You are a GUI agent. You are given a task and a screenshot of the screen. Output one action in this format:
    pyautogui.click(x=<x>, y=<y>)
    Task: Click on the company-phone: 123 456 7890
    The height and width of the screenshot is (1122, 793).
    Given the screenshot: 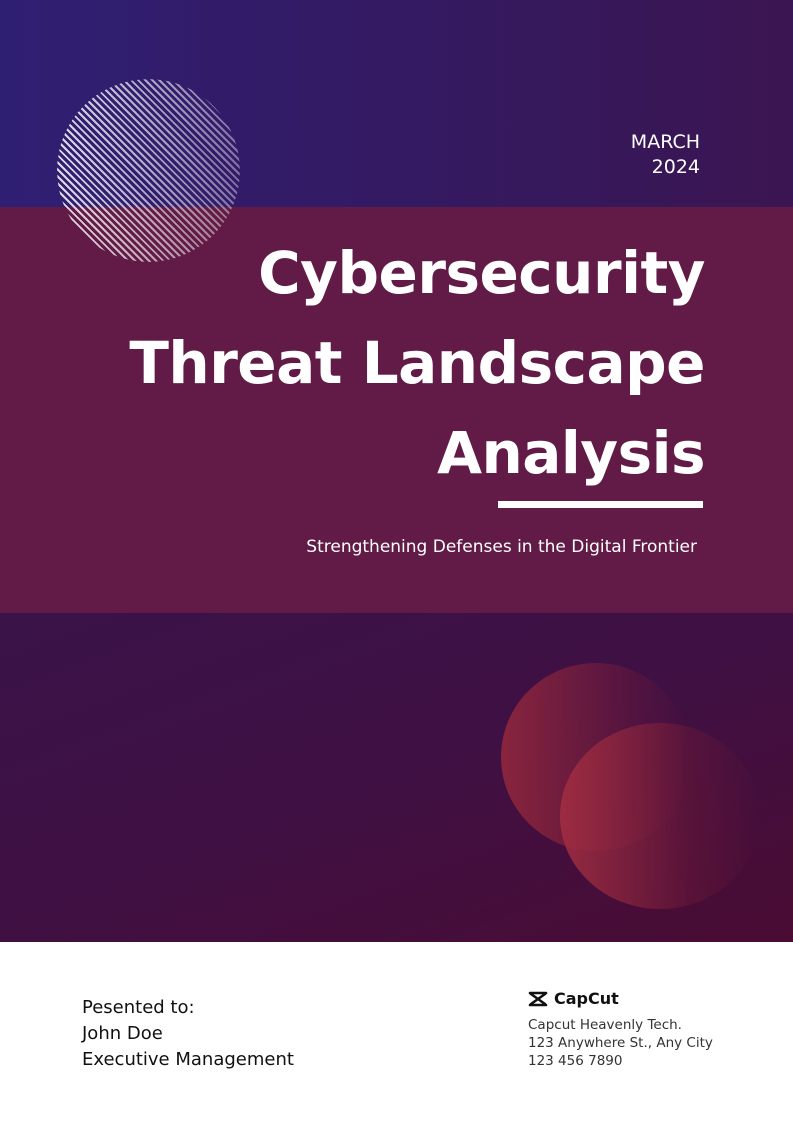 What is the action you would take?
    pyautogui.click(x=575, y=1061)
    